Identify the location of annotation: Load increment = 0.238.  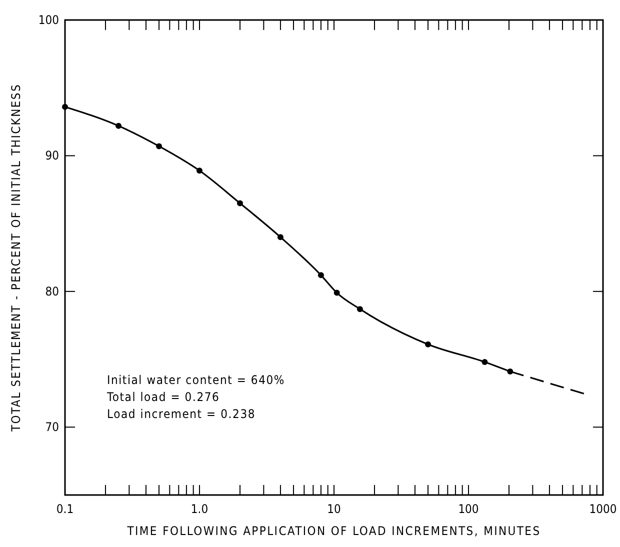
(181, 414).